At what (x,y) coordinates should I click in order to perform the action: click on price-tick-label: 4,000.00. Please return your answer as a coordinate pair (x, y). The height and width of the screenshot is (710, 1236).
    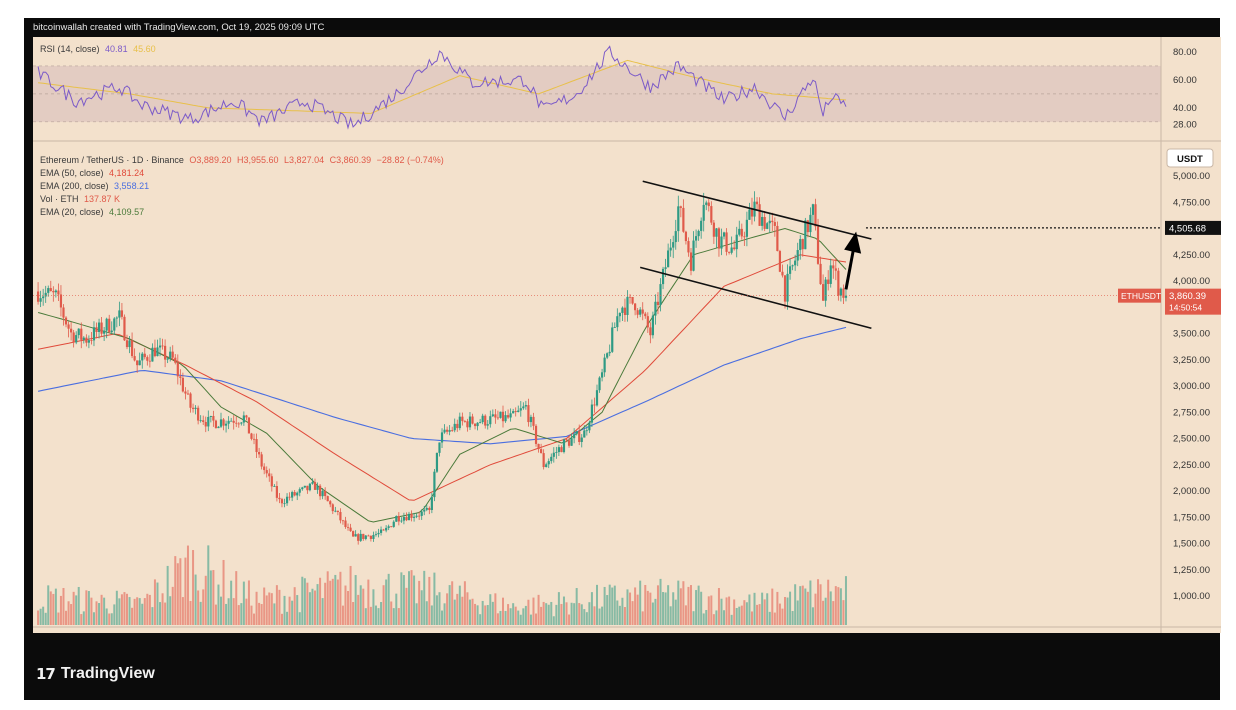
    Looking at the image, I should click on (1191, 281).